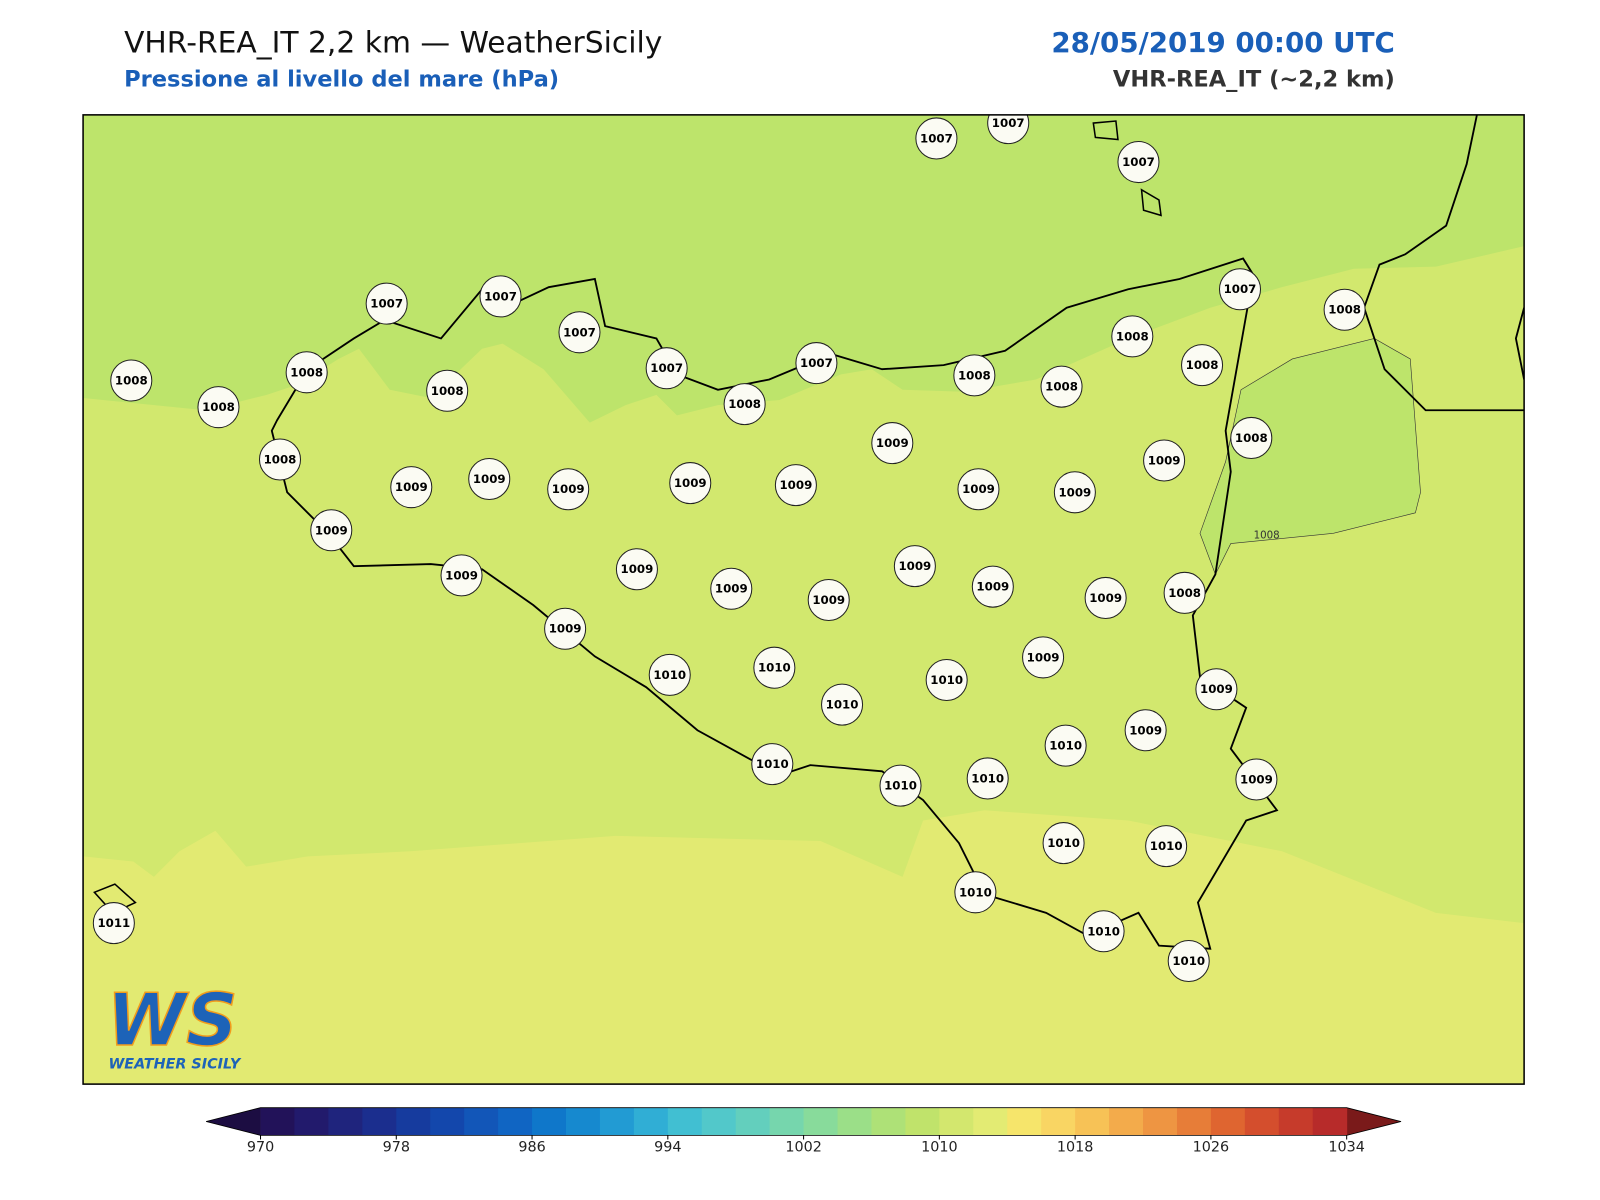 The width and height of the screenshot is (1600, 1200). I want to click on colorbar-under, so click(233, 1121).